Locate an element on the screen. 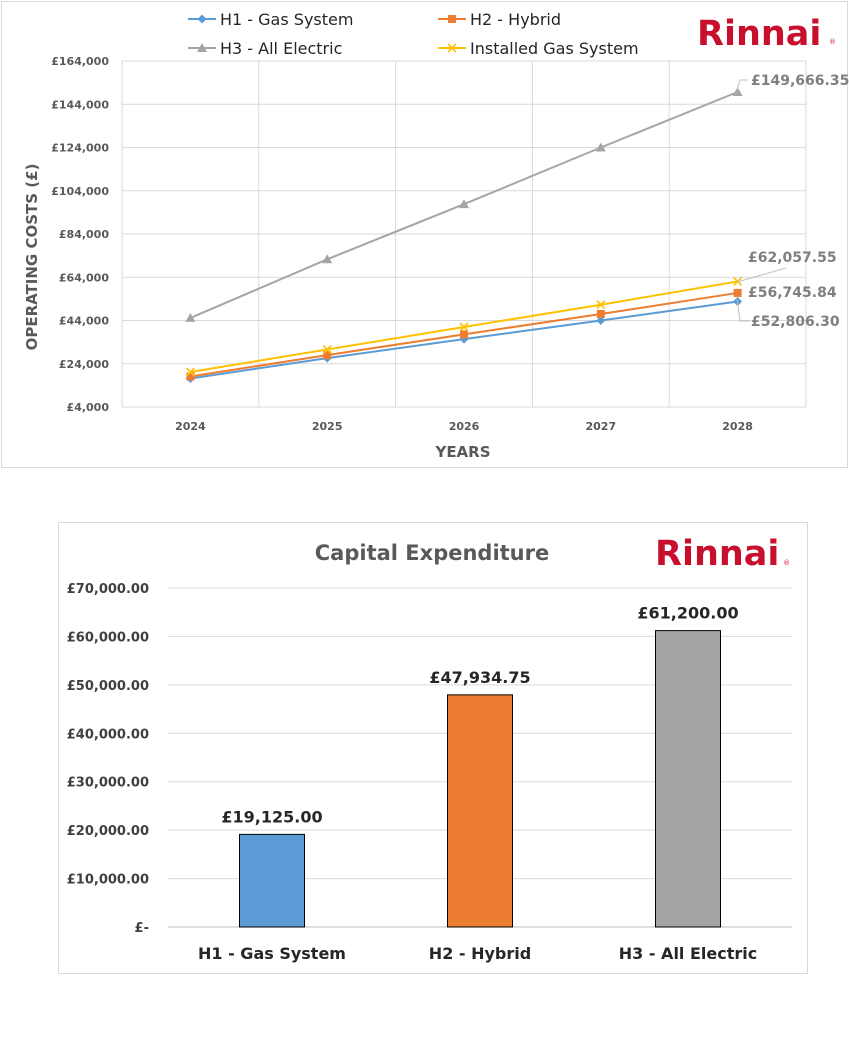  bar-value-labels: £19,125.00 £47,934.75 £61,200.00 is located at coordinates (479, 715).